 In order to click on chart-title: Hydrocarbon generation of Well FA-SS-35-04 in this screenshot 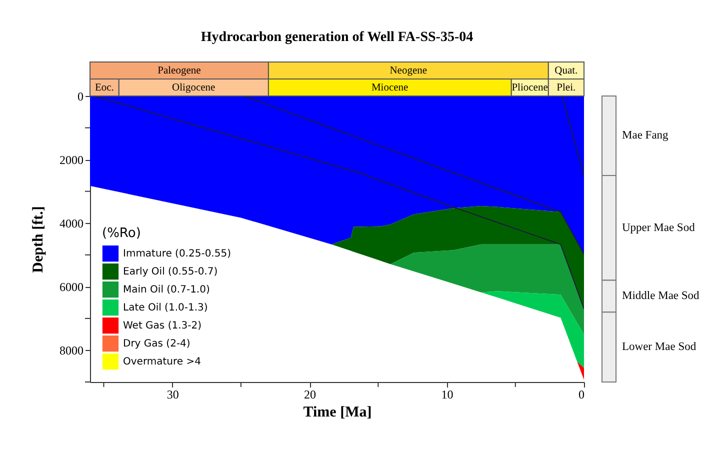, I will do `click(337, 37)`.